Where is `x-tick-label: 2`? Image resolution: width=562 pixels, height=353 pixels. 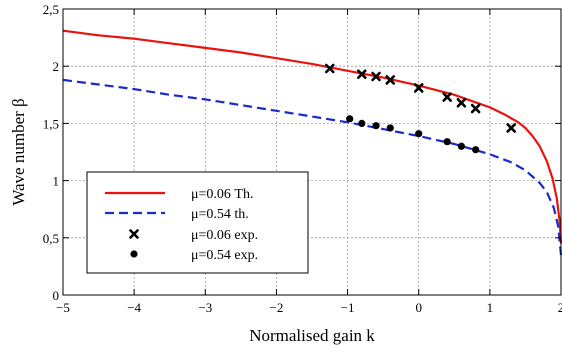
x-tick-label: 2 is located at coordinates (560, 307).